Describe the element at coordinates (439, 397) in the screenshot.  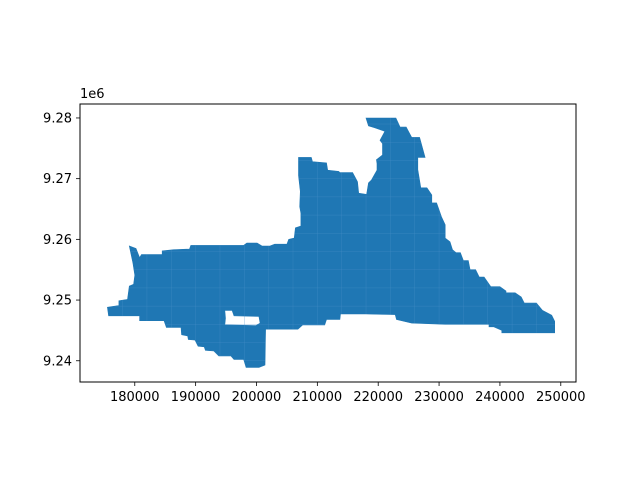
I see `x-tick-label: 230000` at that location.